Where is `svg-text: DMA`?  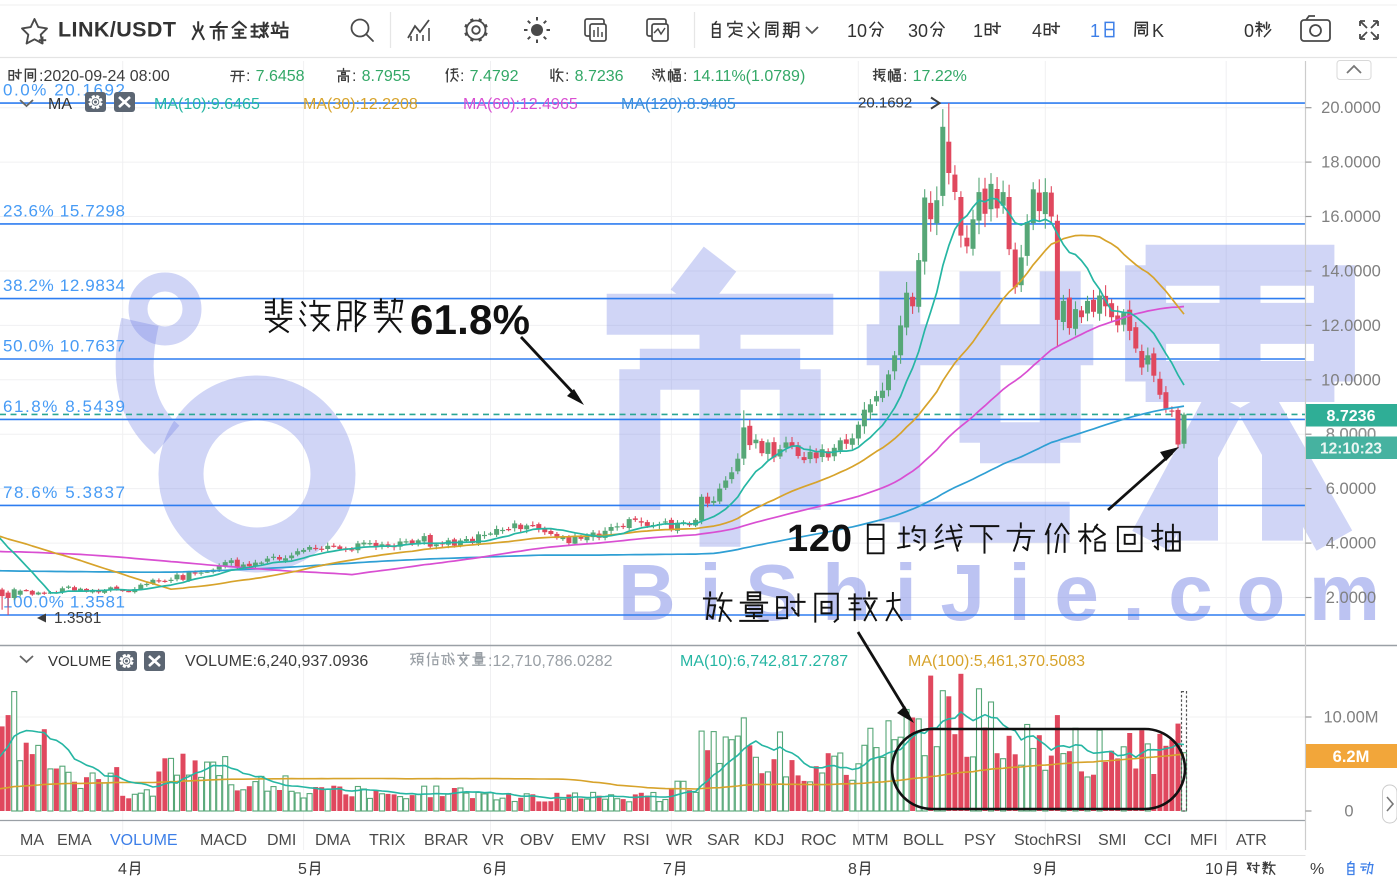 svg-text: DMA is located at coordinates (333, 840).